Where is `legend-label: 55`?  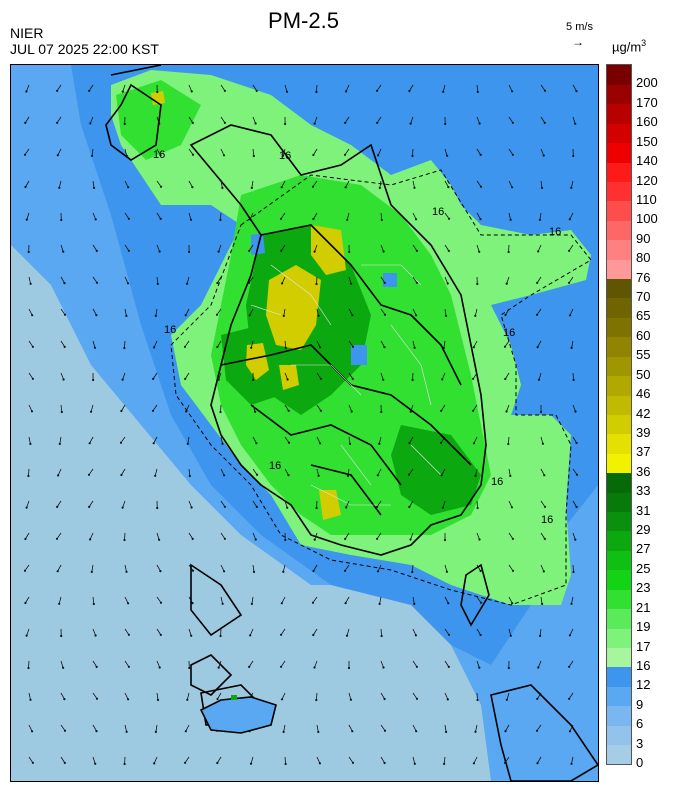 legend-label: 55 is located at coordinates (643, 355).